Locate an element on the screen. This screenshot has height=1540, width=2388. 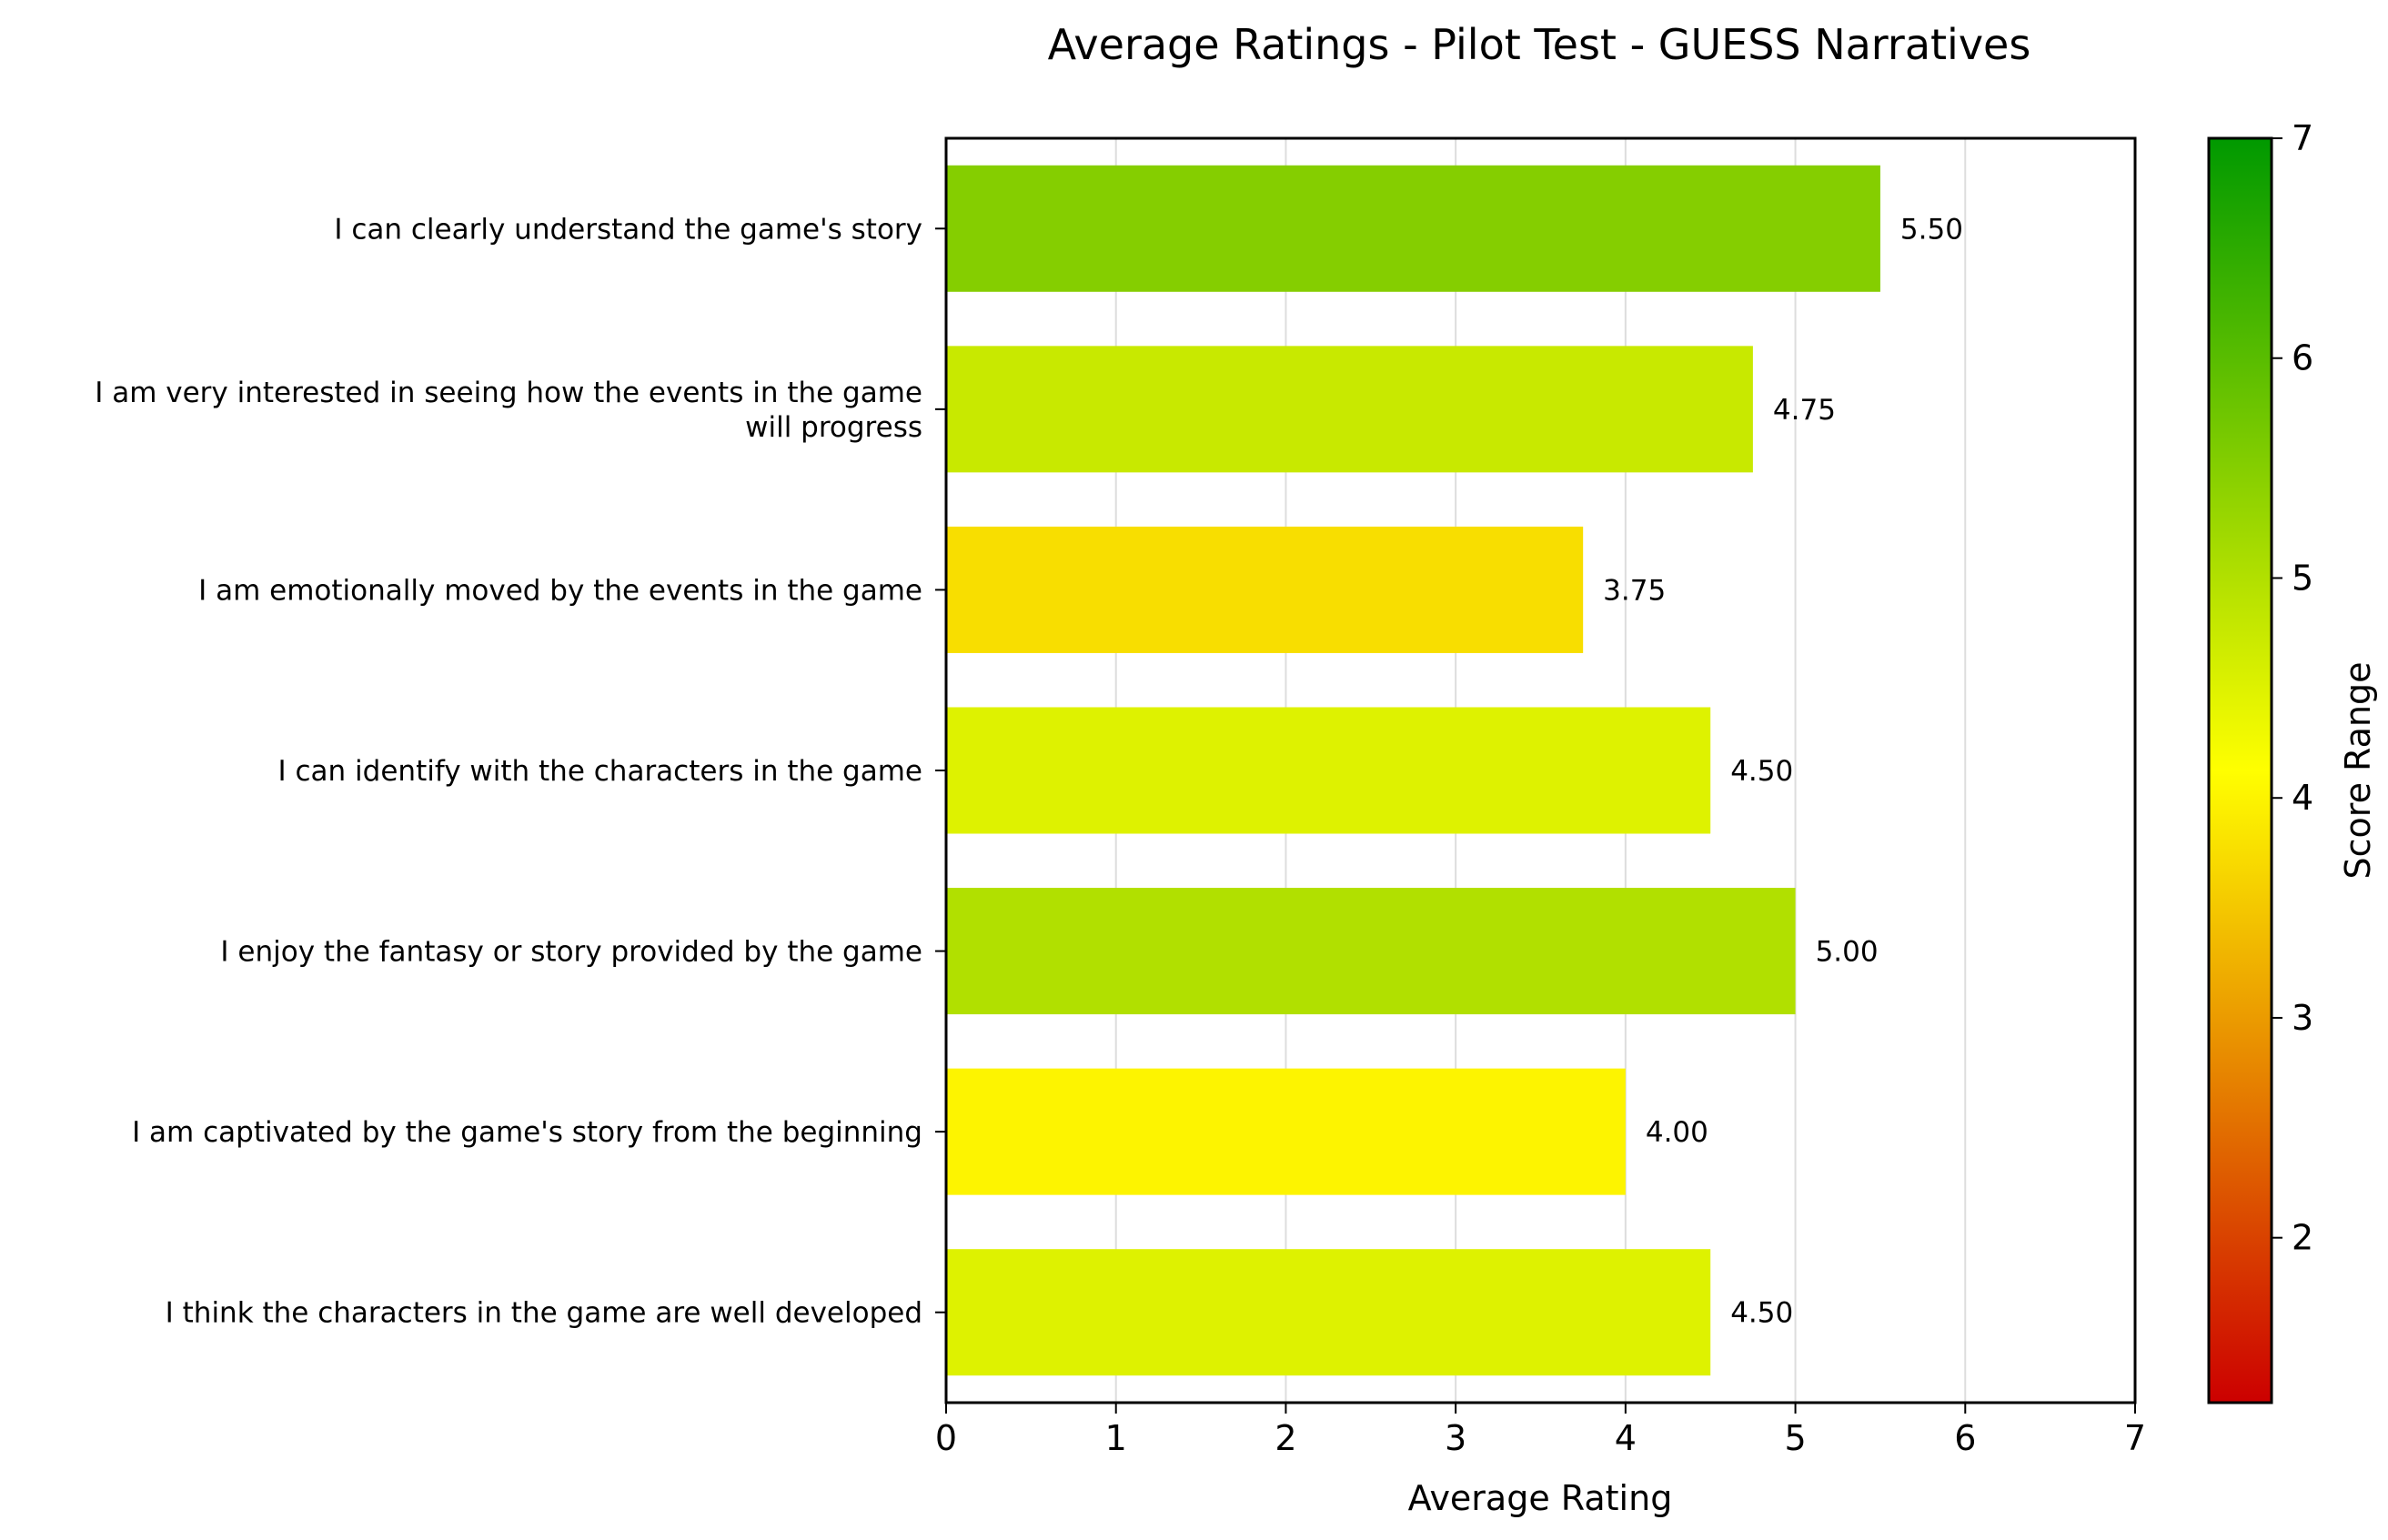
colorbar-gradient is located at coordinates (2240, 770).